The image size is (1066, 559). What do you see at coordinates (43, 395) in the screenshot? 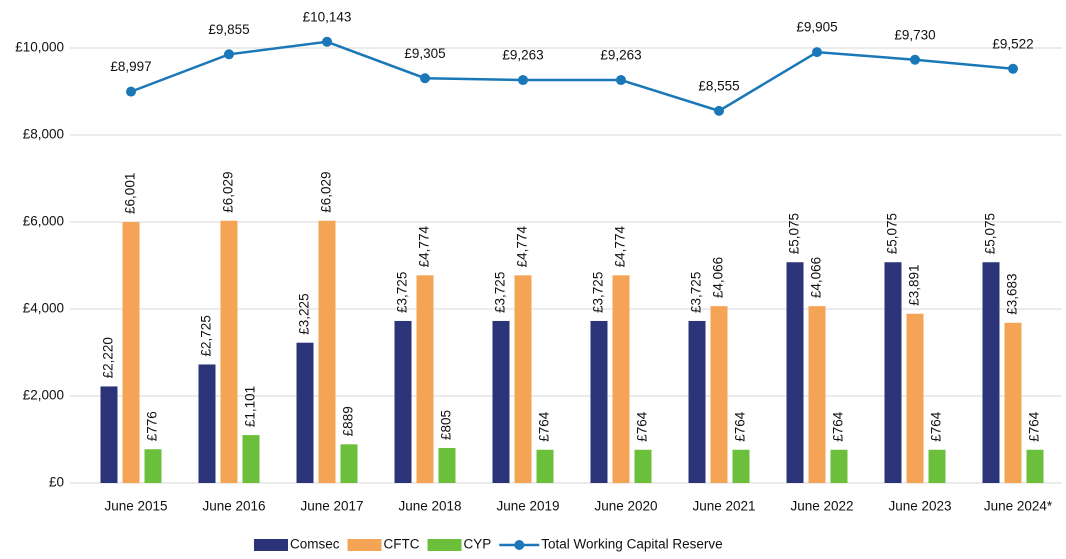
I see `y-tick-label: £2,000` at bounding box center [43, 395].